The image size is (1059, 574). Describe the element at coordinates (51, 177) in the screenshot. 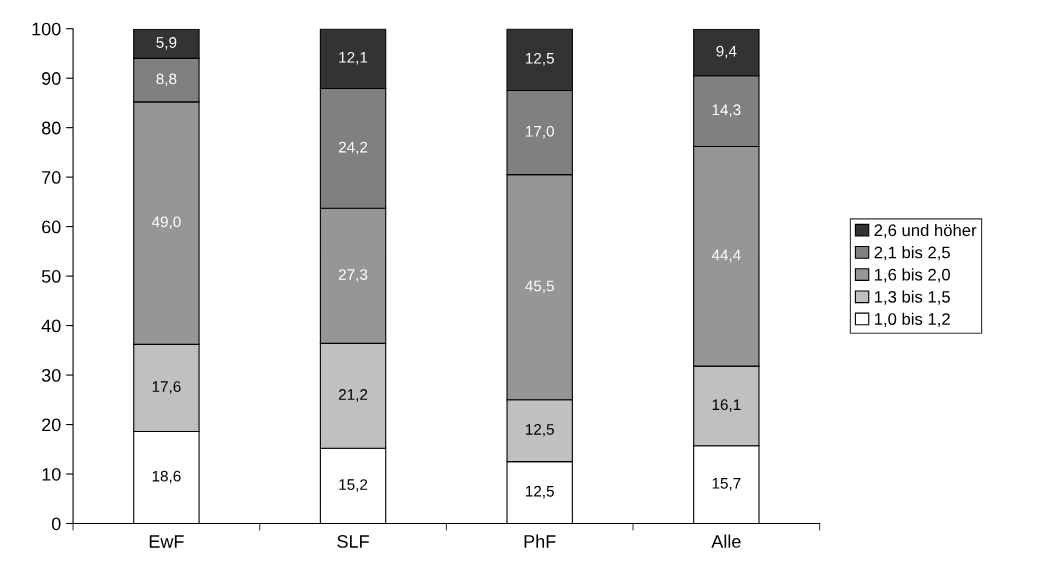

I see `y-tick-label: 70` at that location.